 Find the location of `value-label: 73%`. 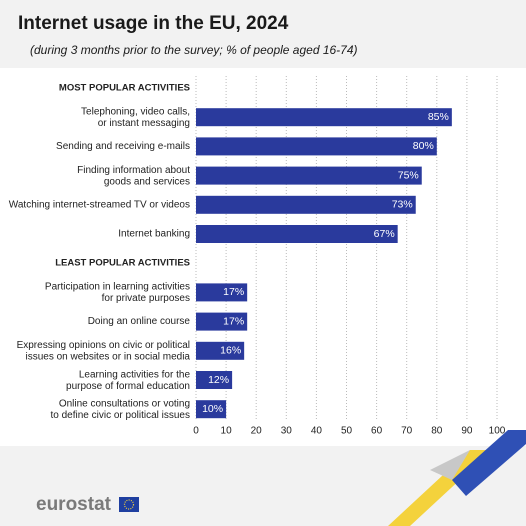

value-label: 73% is located at coordinates (402, 205).